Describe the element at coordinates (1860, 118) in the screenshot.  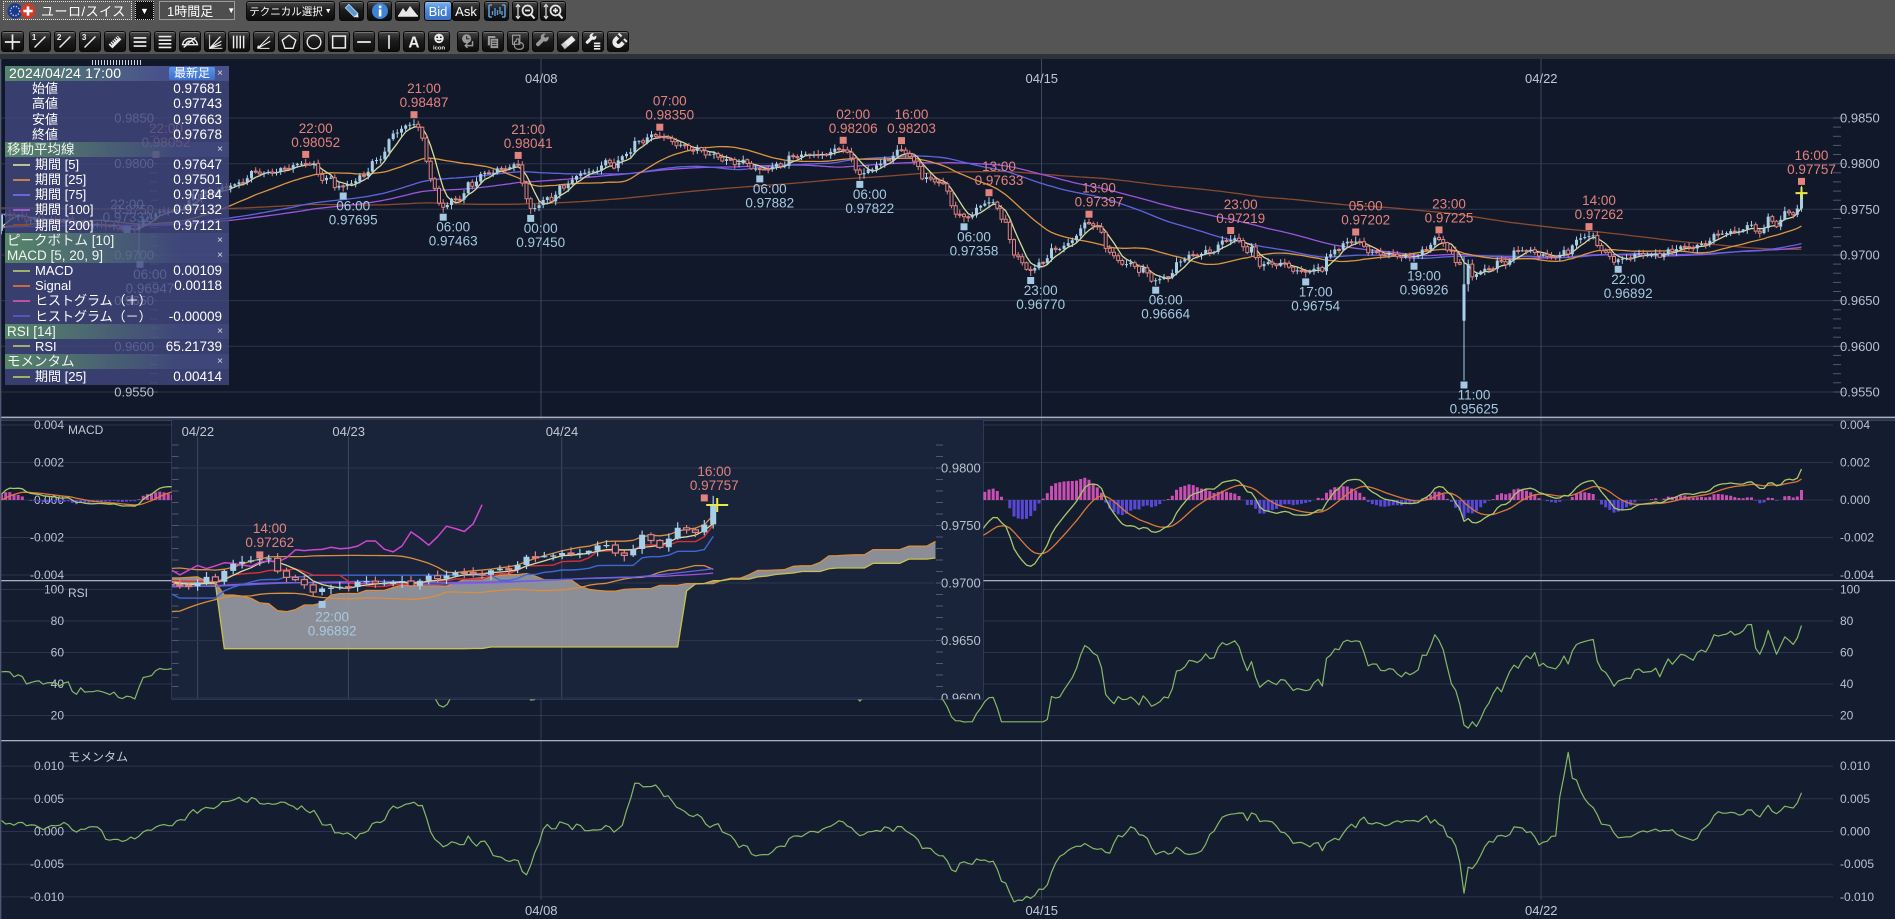
I see `svg-text: 0.9850` at that location.